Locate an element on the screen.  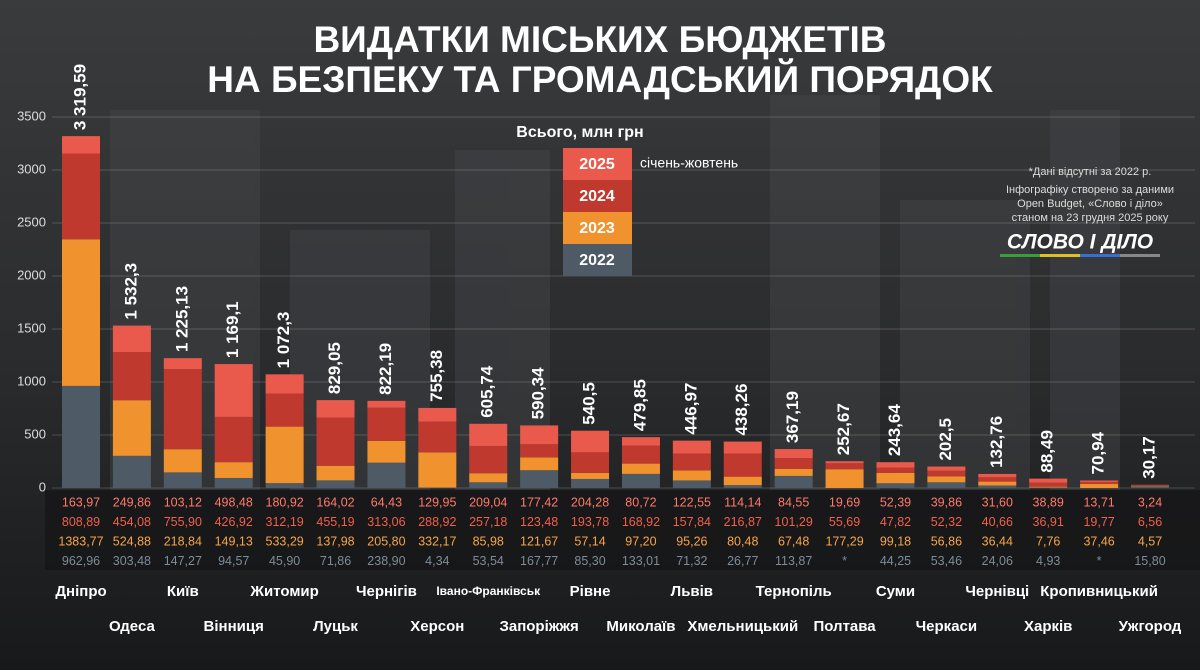
total-label: 202,5 is located at coordinates (945, 439).